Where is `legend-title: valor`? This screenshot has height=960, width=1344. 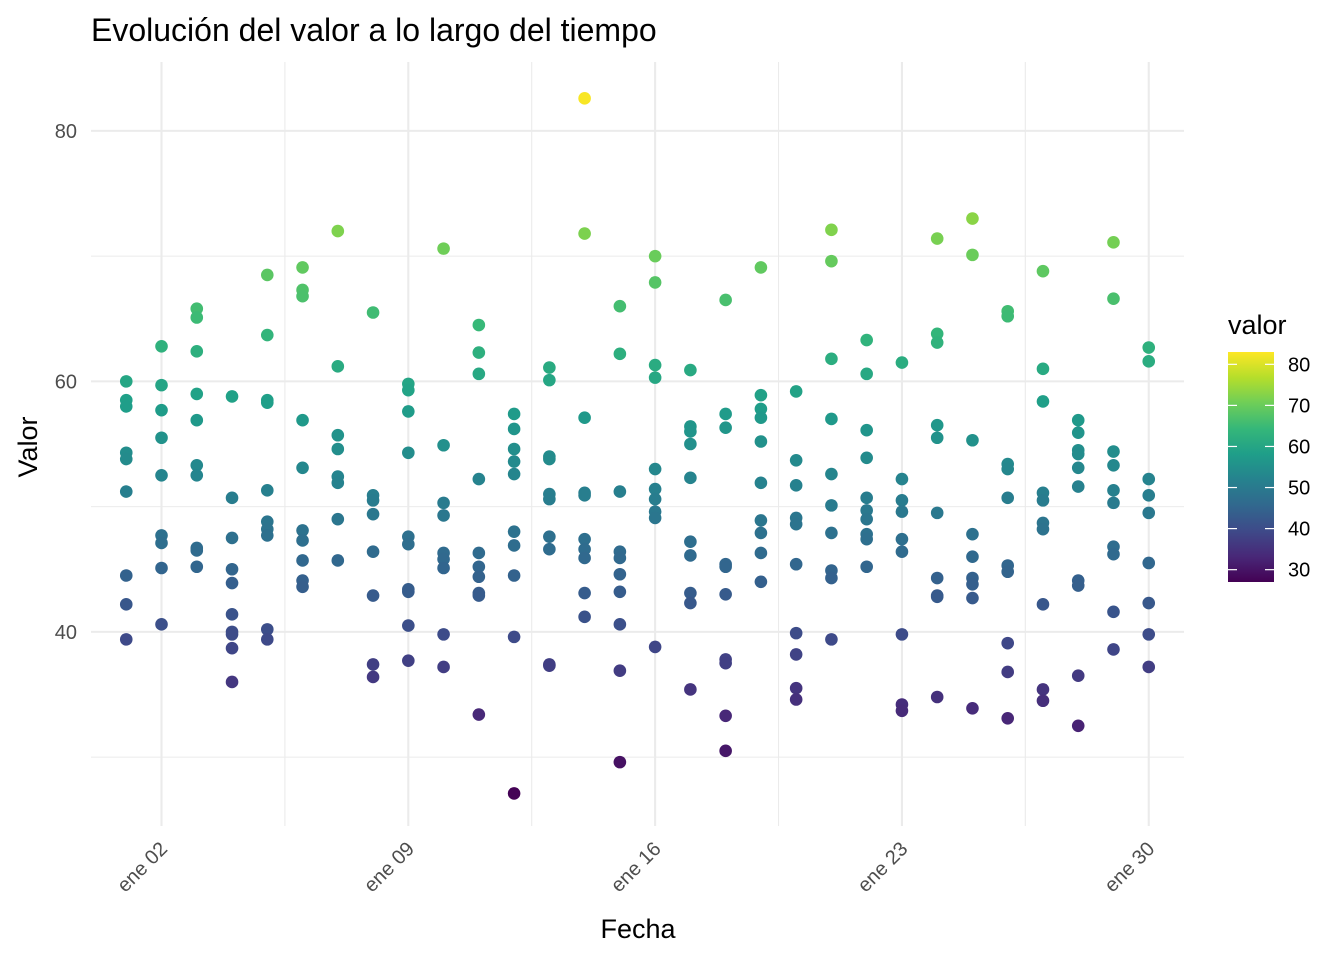
legend-title: valor is located at coordinates (1257, 325).